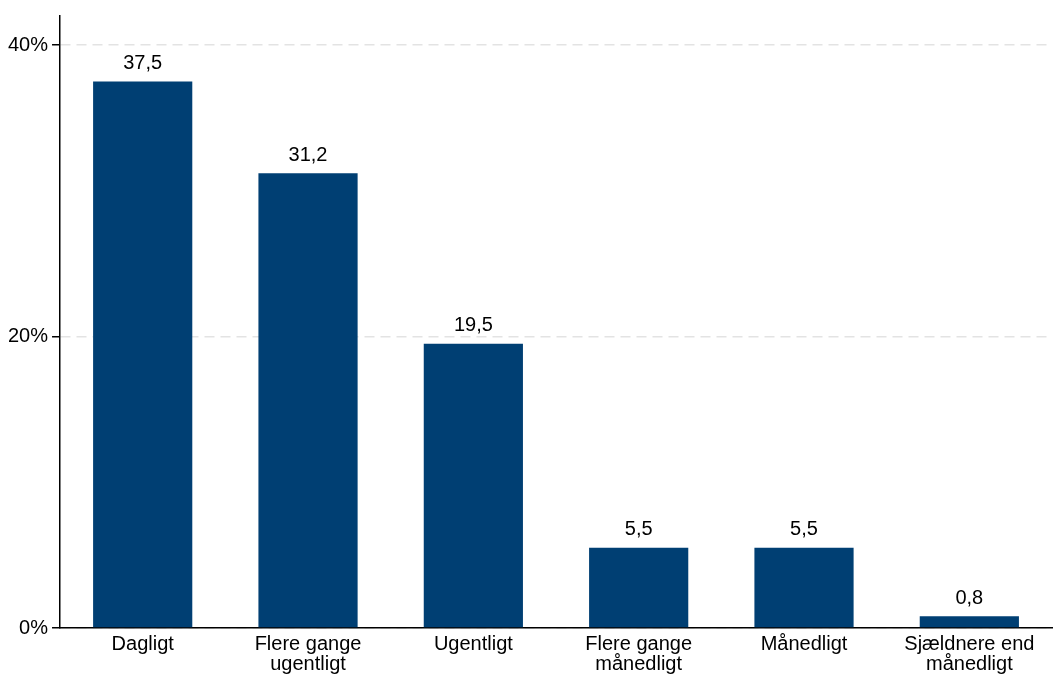  Describe the element at coordinates (143, 62) in the screenshot. I see `data-label: 37,5` at that location.